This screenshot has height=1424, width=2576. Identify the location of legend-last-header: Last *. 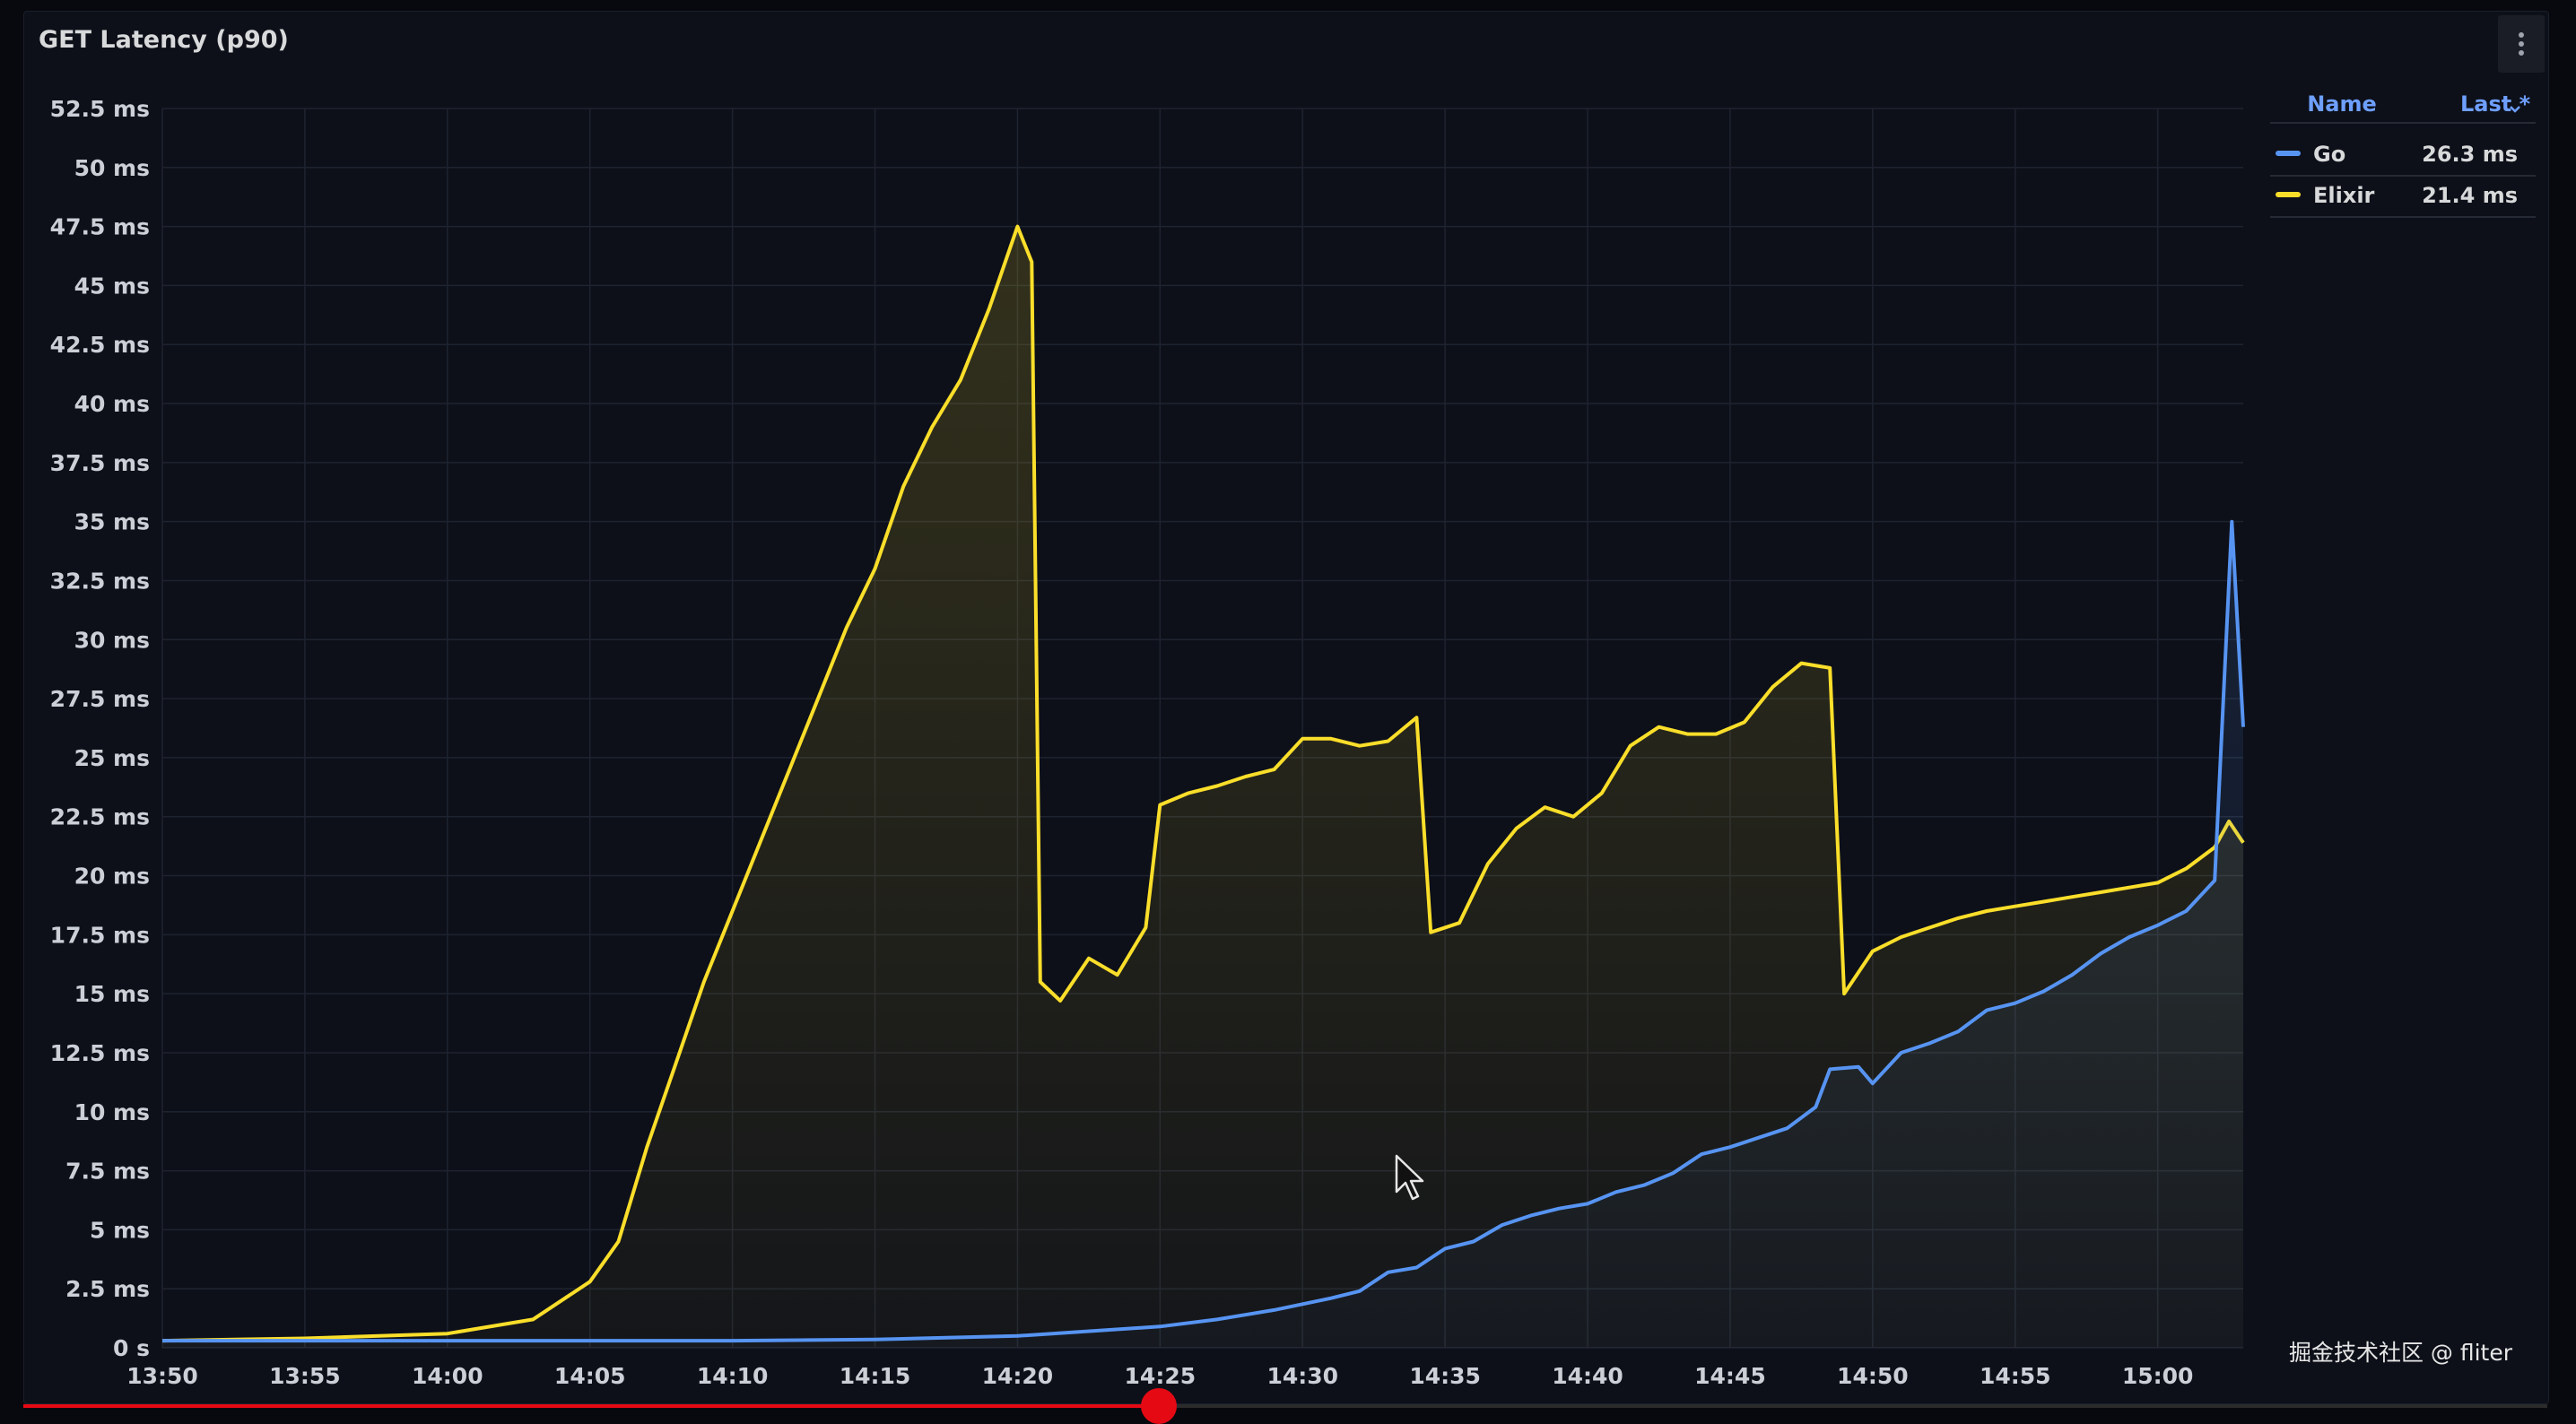
(2495, 104).